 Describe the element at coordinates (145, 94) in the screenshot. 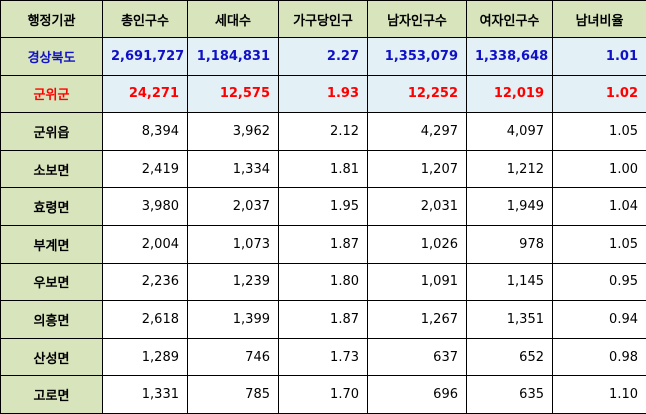

I see `value-cell: 24,271` at that location.